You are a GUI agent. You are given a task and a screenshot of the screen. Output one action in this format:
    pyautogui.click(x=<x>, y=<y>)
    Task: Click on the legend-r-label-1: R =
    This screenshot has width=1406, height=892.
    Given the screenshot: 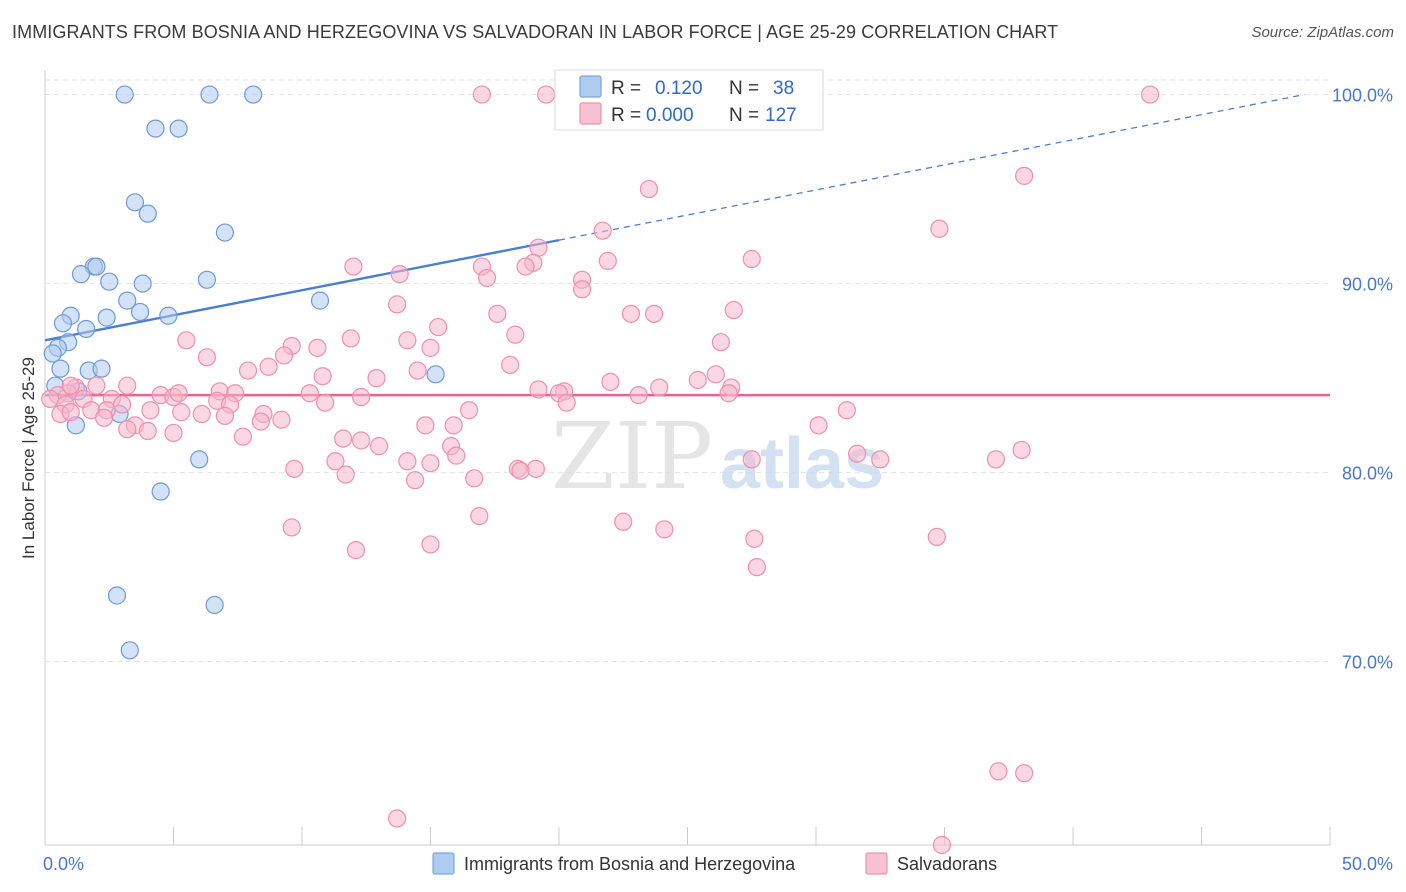 What is the action you would take?
    pyautogui.click(x=626, y=88)
    